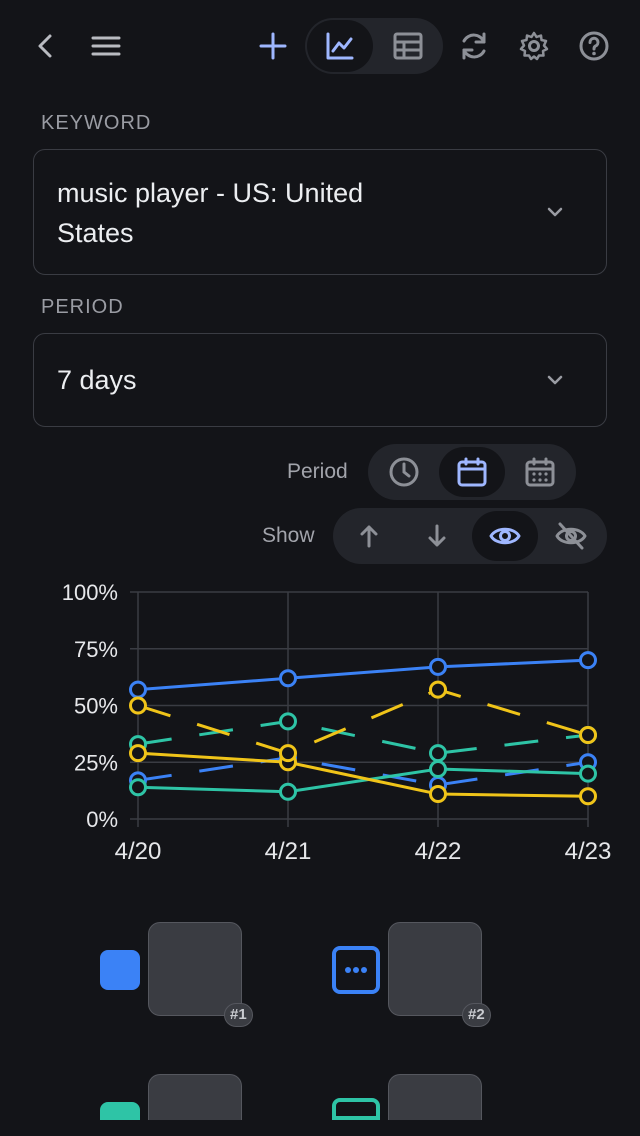  I want to click on arrow-down-icon, so click(437, 535).